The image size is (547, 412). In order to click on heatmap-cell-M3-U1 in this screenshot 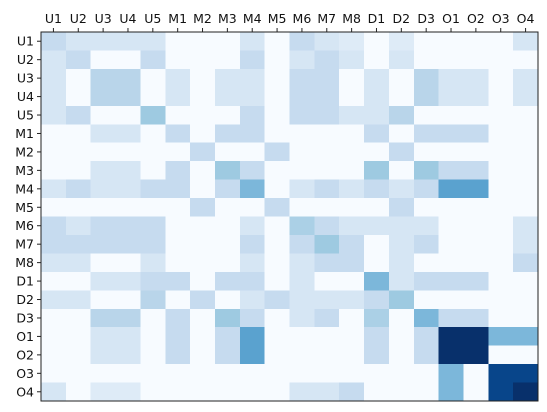, I will do `click(54, 171)`.